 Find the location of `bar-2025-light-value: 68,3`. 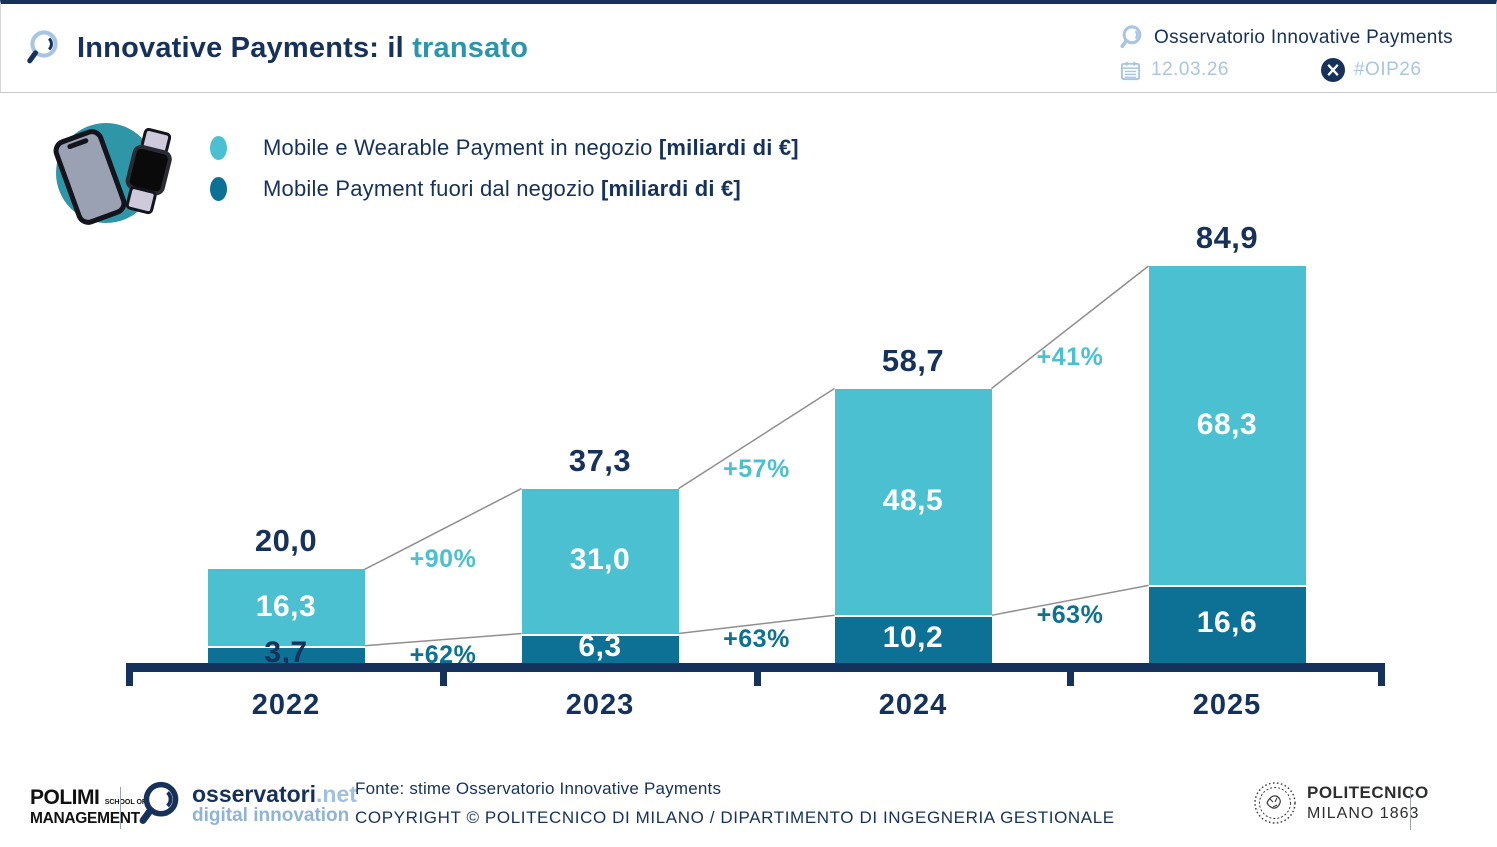

bar-2025-light-value: 68,3 is located at coordinates (1227, 424).